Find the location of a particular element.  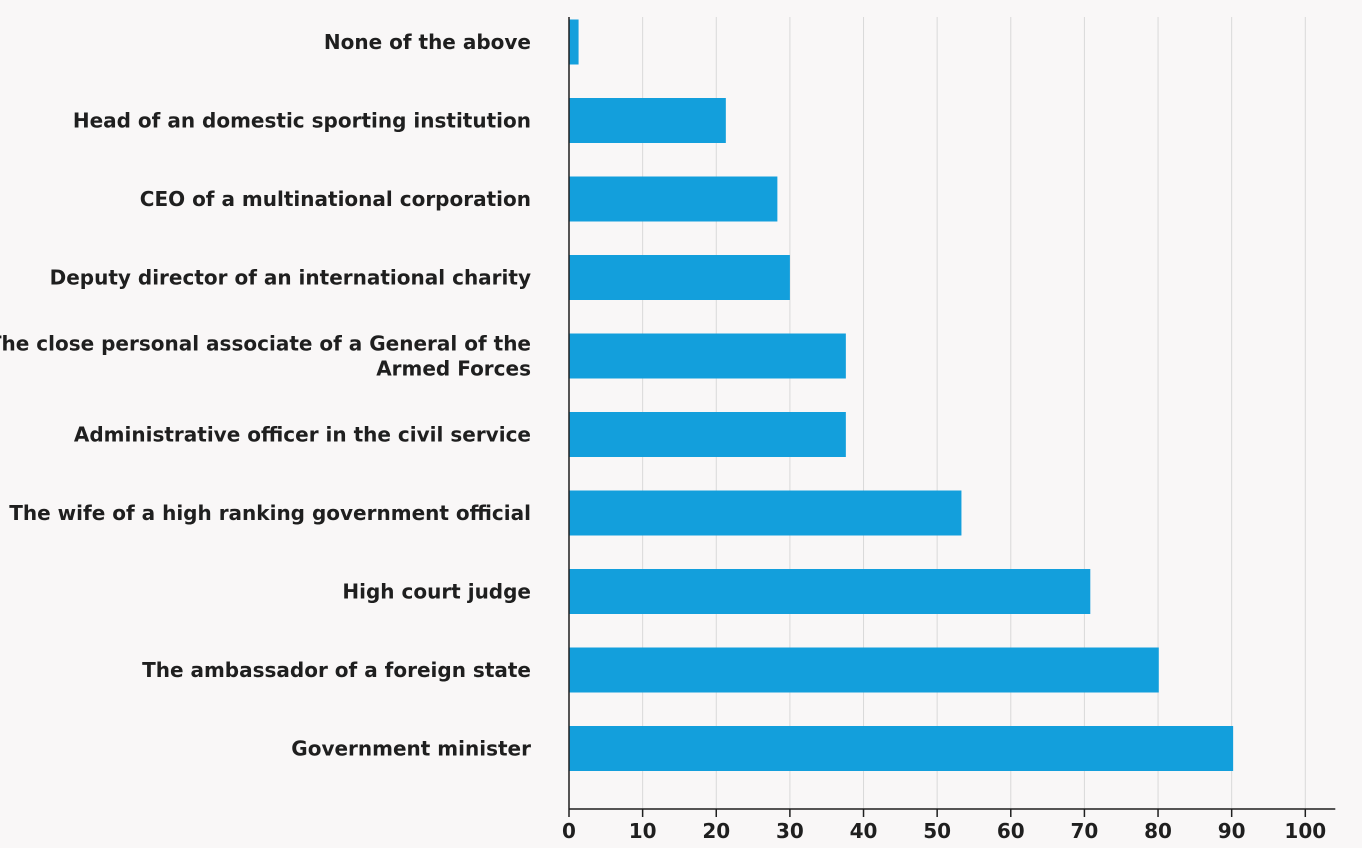

category-label: The ambassador of a foreign state is located at coordinates (336, 670).